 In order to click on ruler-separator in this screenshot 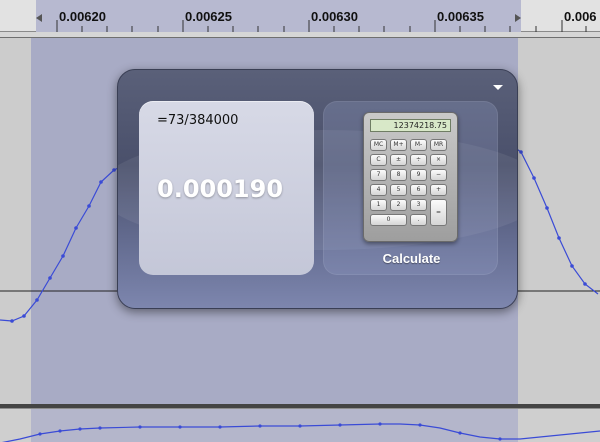, I will do `click(300, 35)`.